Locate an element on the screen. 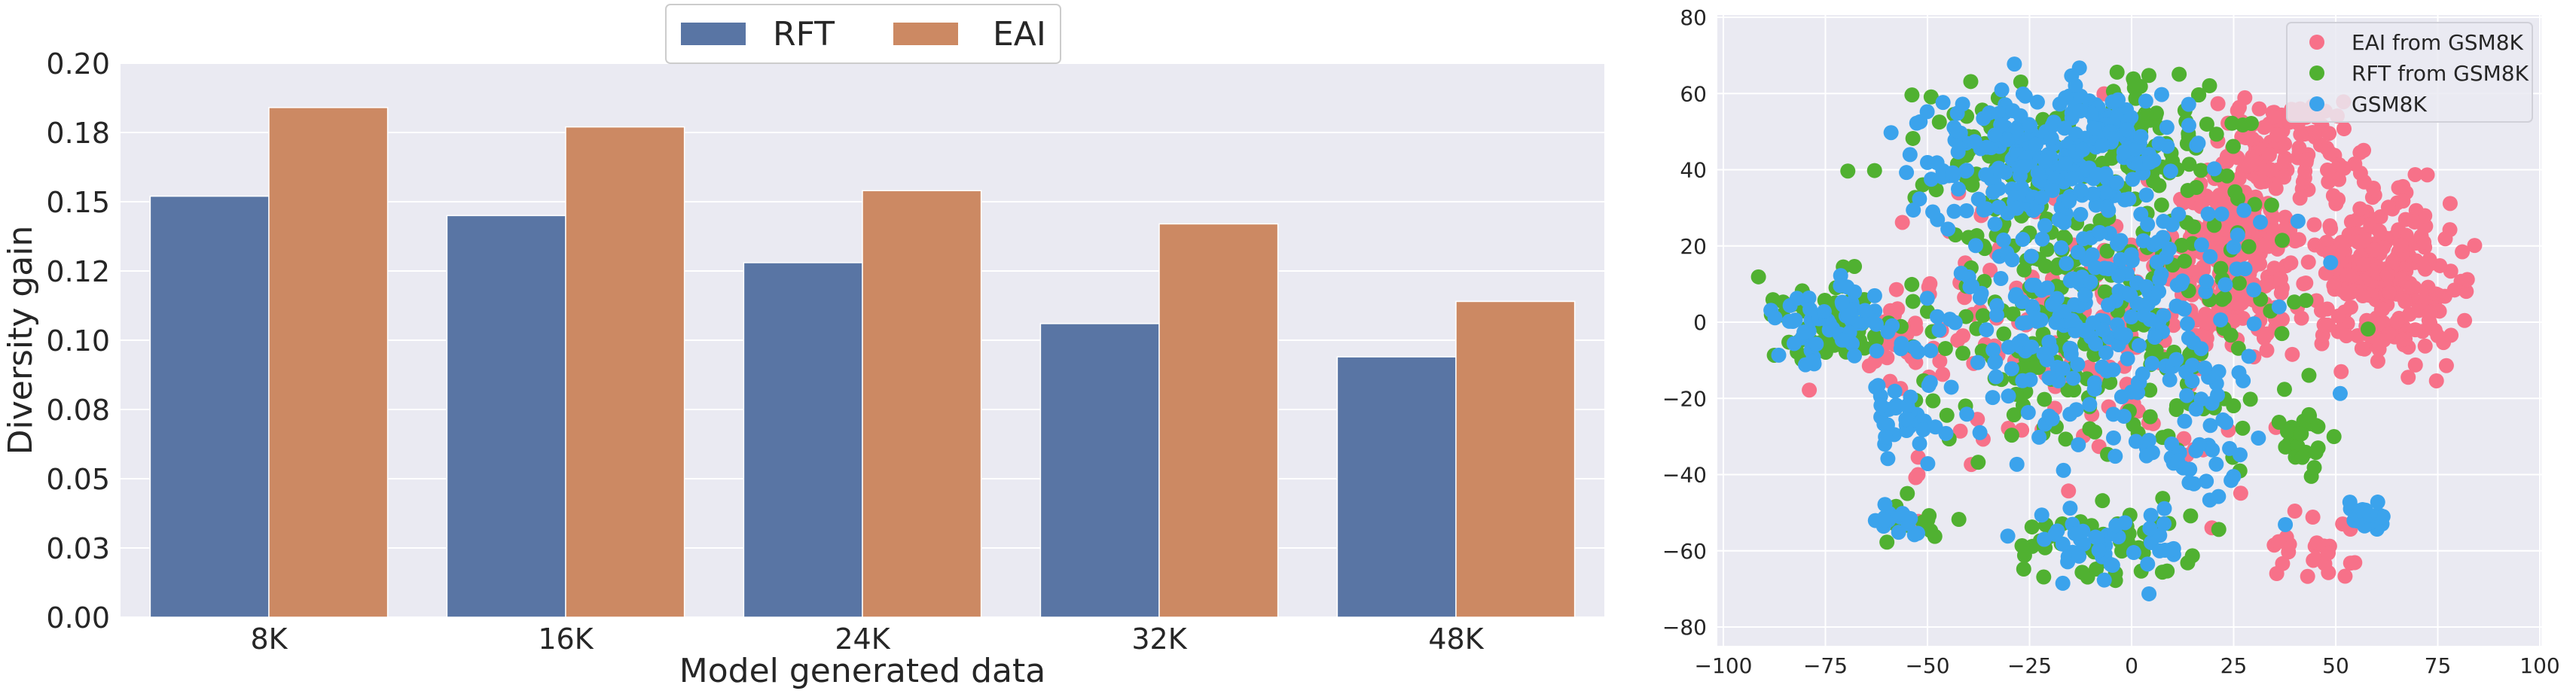 Image resolution: width=2576 pixels, height=697 pixels. scatter-x-tick-label: 100 is located at coordinates (2540, 666).